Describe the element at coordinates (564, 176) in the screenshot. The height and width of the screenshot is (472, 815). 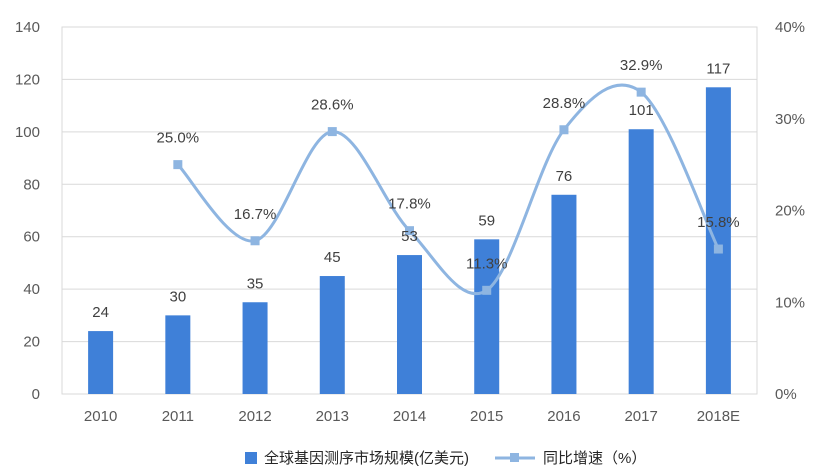
I see `bar-value-label: 76` at that location.